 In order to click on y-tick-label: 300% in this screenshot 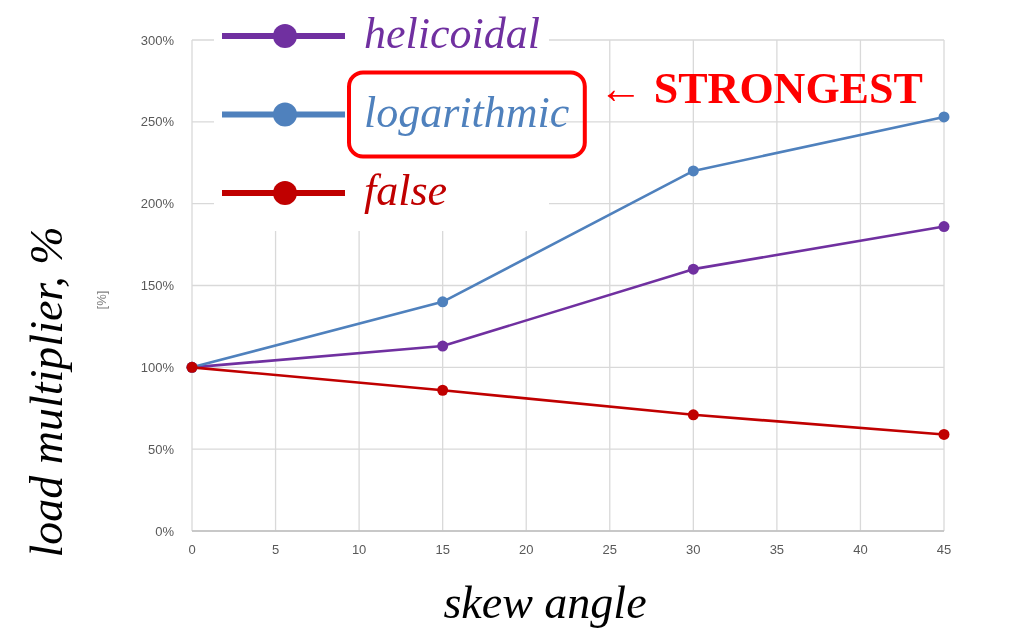, I will do `click(157, 40)`.